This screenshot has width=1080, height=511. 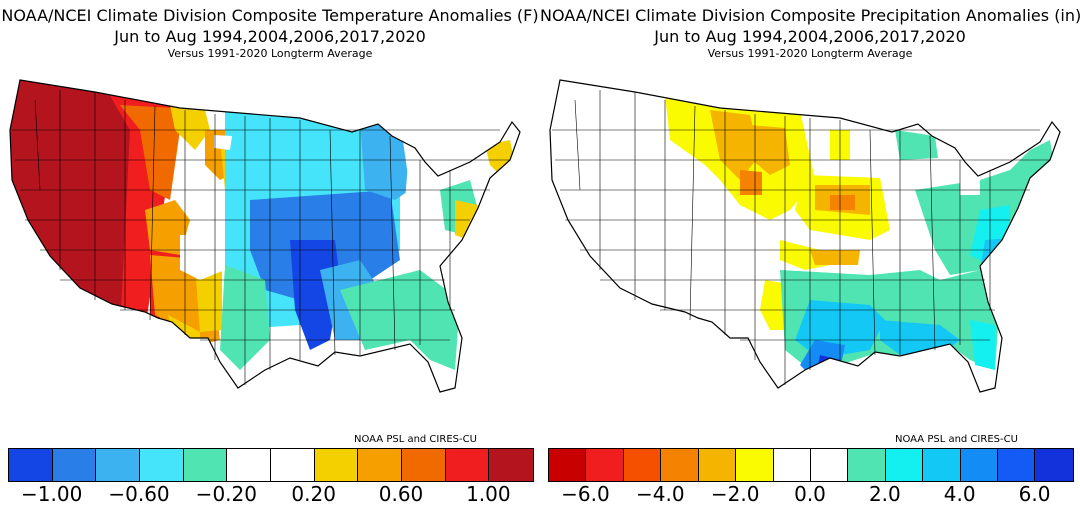 I want to click on precipitation-colorbar, so click(x=811, y=465).